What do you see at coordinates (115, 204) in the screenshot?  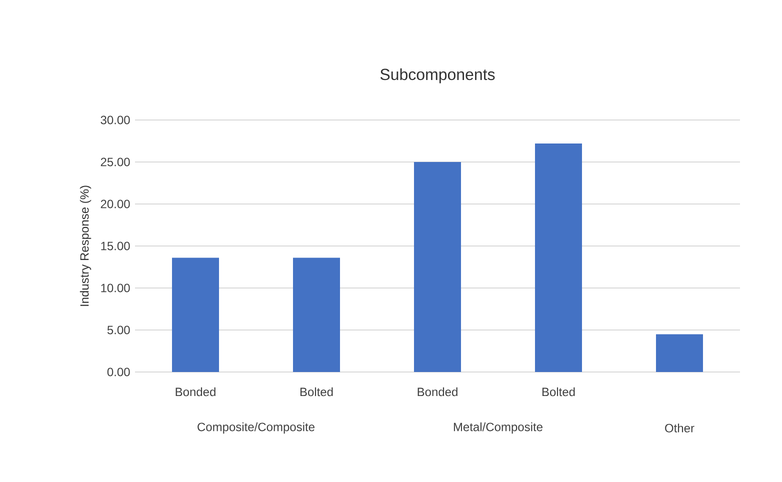 I see `y-tick-label: 20.00` at bounding box center [115, 204].